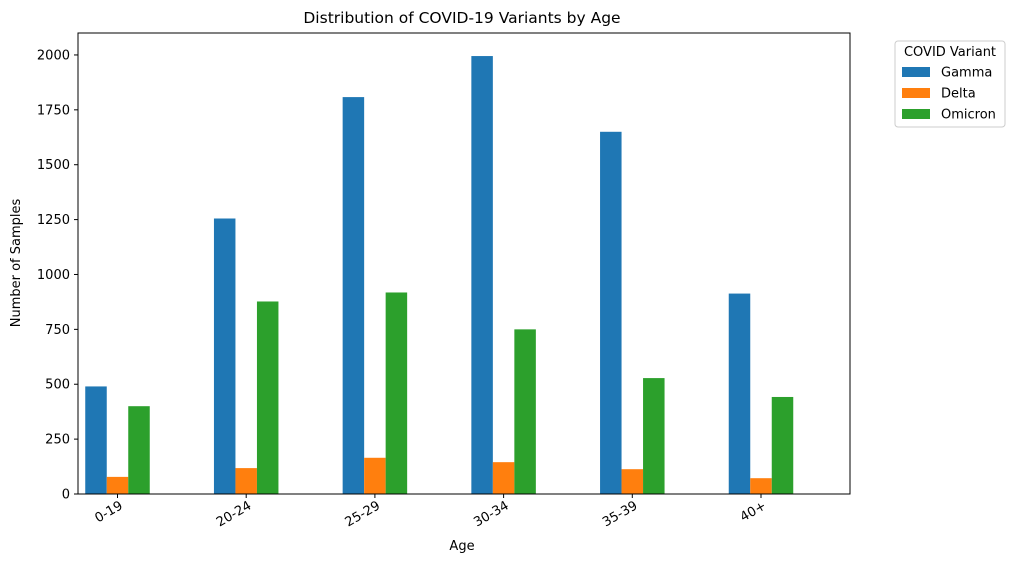  What do you see at coordinates (57, 330) in the screenshot?
I see `y-tick-label: 750` at bounding box center [57, 330].